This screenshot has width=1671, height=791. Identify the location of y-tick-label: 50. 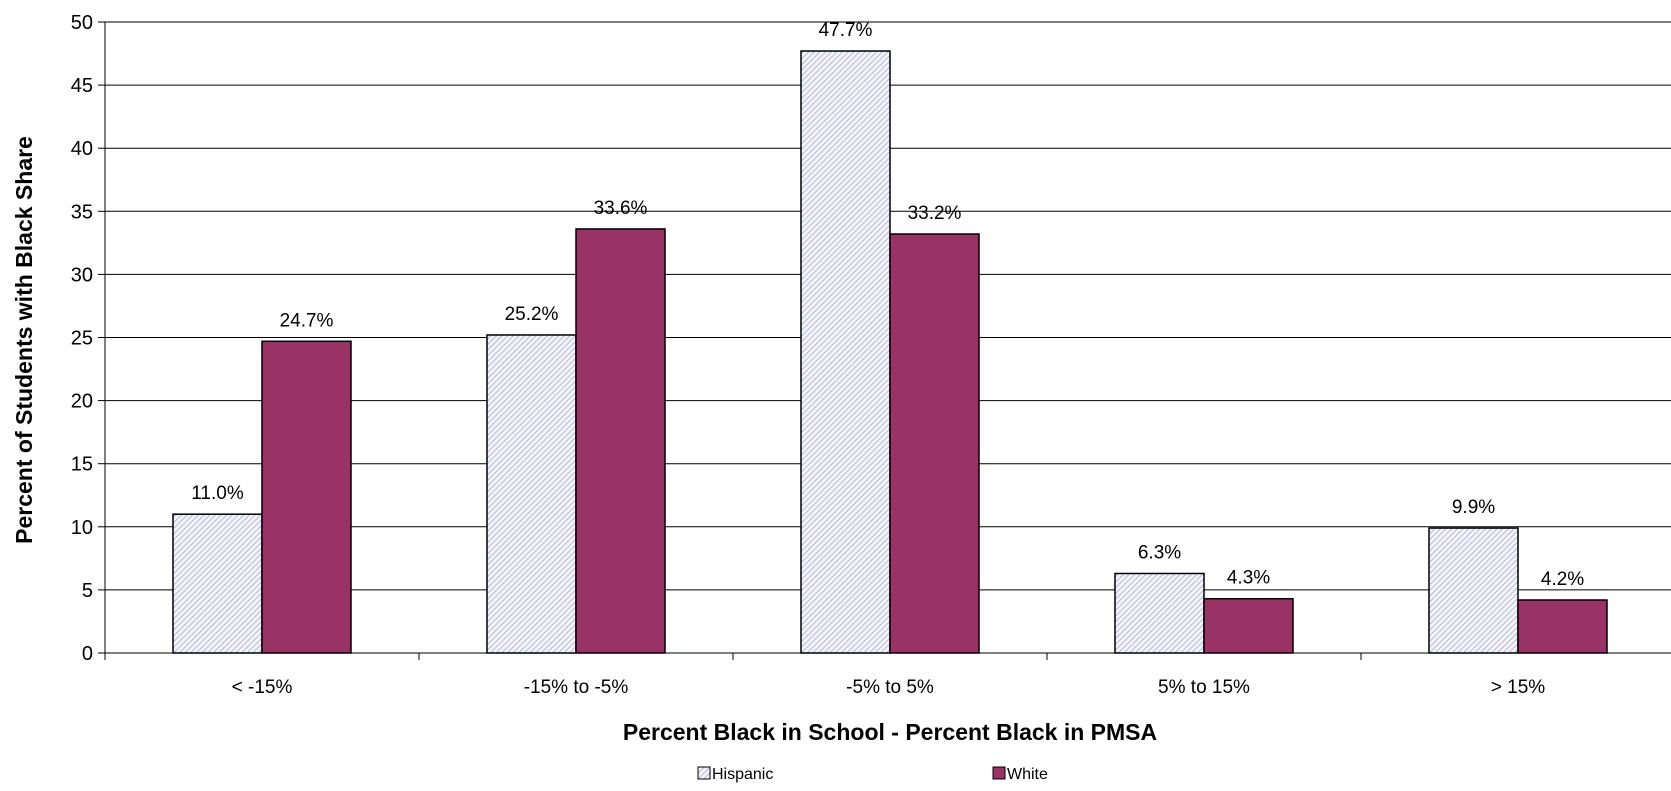
(82, 23).